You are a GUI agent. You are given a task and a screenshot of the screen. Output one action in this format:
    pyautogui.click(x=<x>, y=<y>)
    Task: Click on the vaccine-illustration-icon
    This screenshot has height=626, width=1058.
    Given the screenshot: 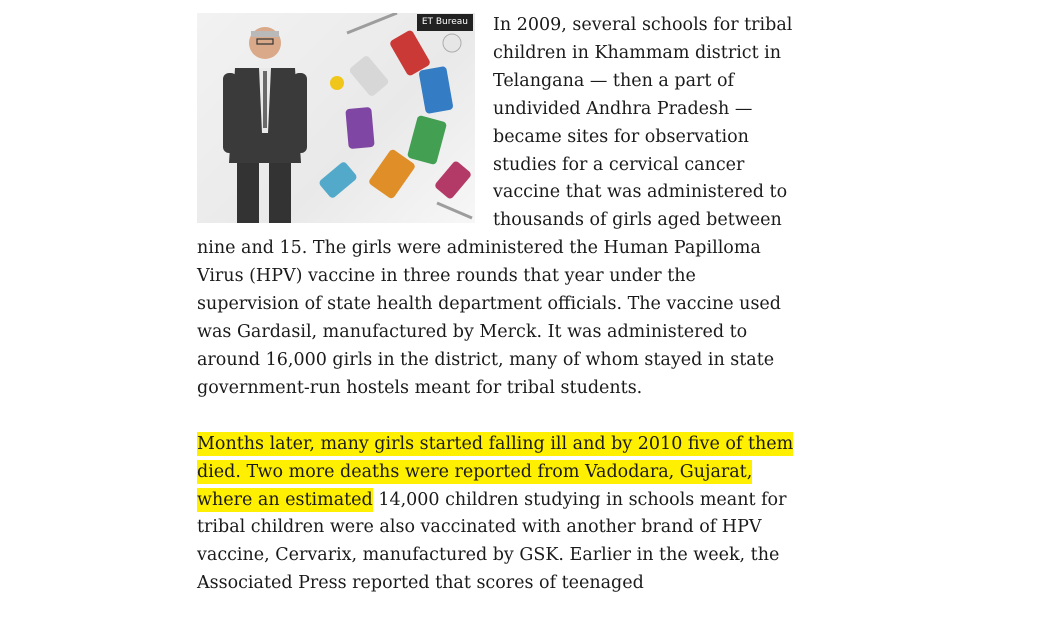 What is the action you would take?
    pyautogui.click(x=348, y=118)
    